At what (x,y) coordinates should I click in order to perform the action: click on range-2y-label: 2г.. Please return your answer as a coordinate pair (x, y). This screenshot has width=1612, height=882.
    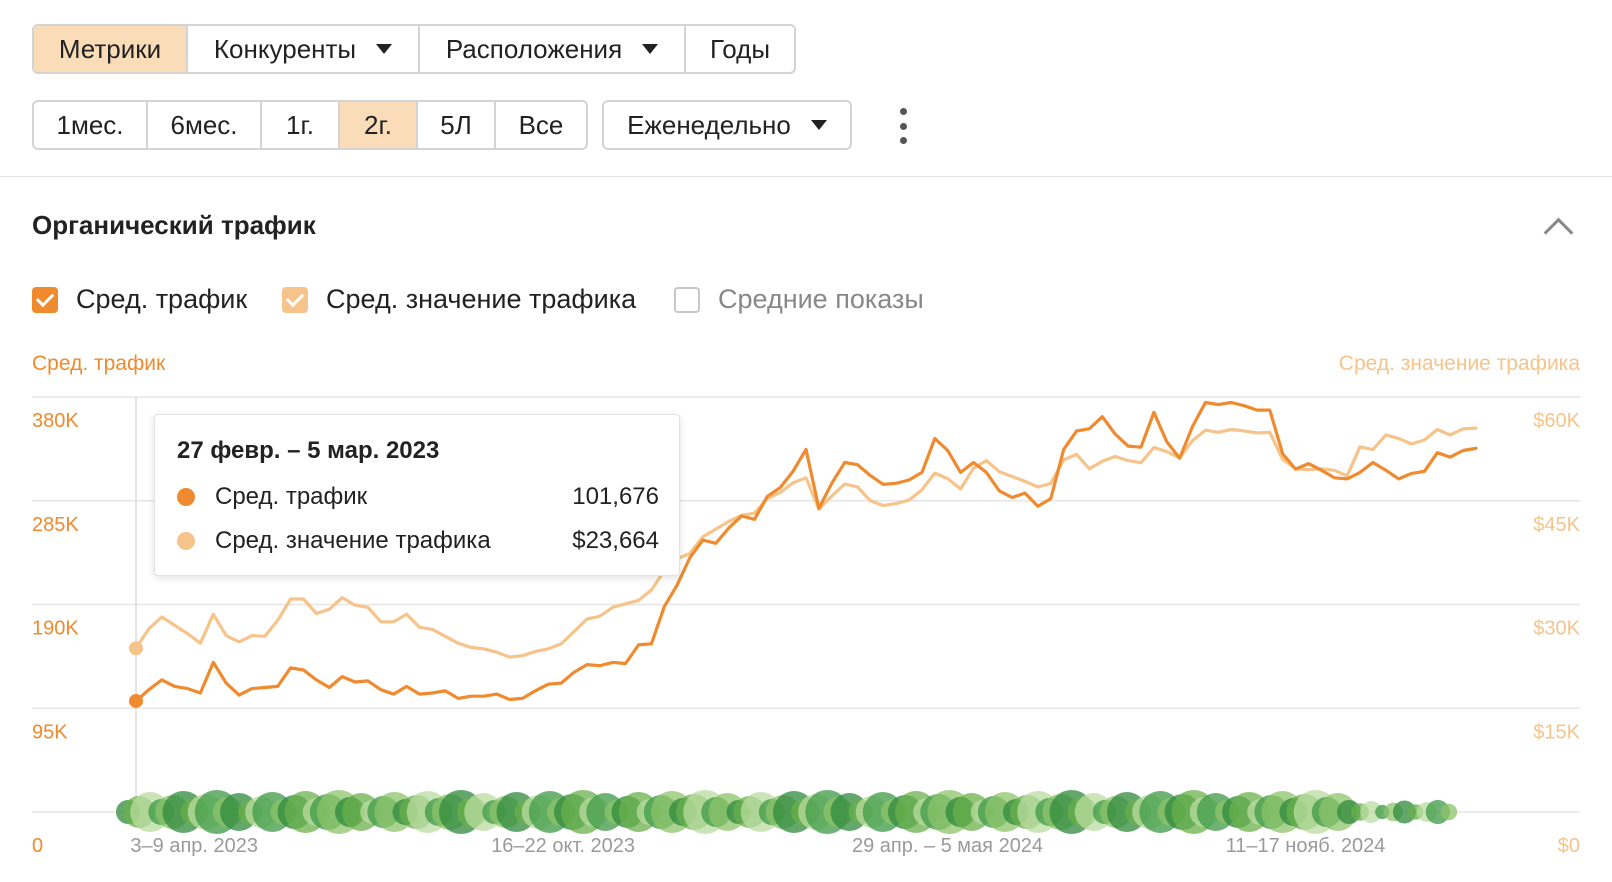
    Looking at the image, I should click on (378, 124).